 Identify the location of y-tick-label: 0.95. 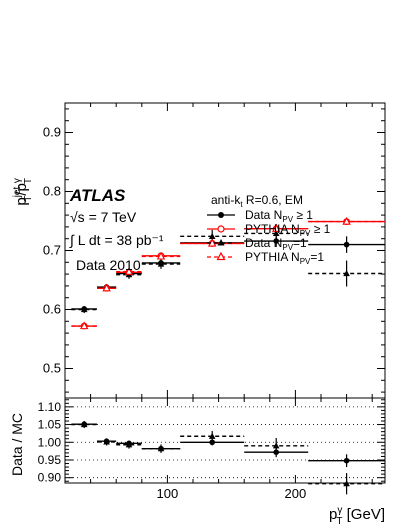
(50, 460).